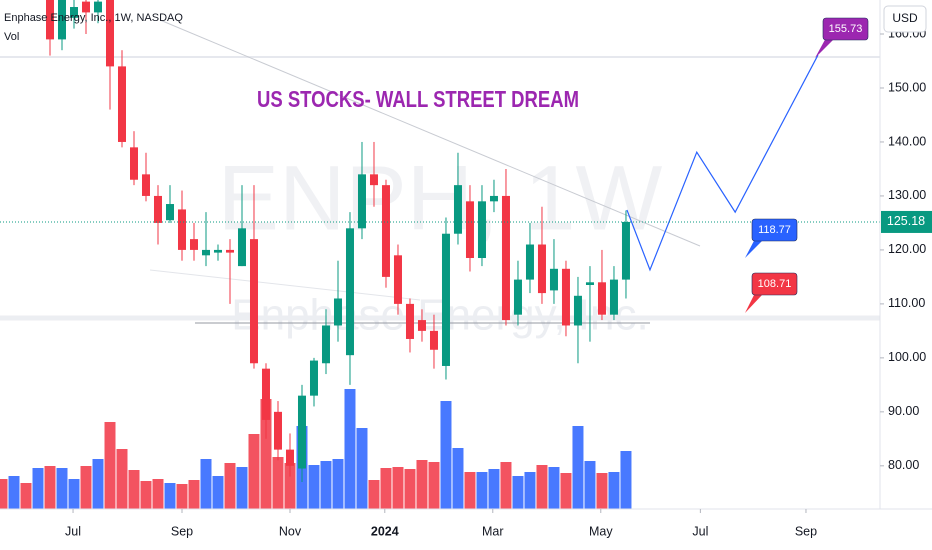 This screenshot has width=932, height=550. What do you see at coordinates (385, 531) in the screenshot?
I see `x-tick-label: 2024` at bounding box center [385, 531].